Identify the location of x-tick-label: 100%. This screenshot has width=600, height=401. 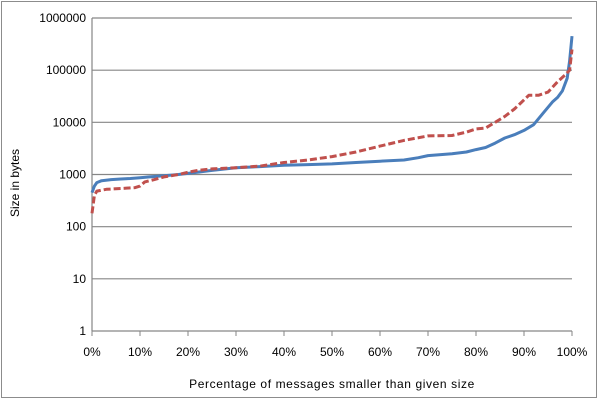
(572, 352).